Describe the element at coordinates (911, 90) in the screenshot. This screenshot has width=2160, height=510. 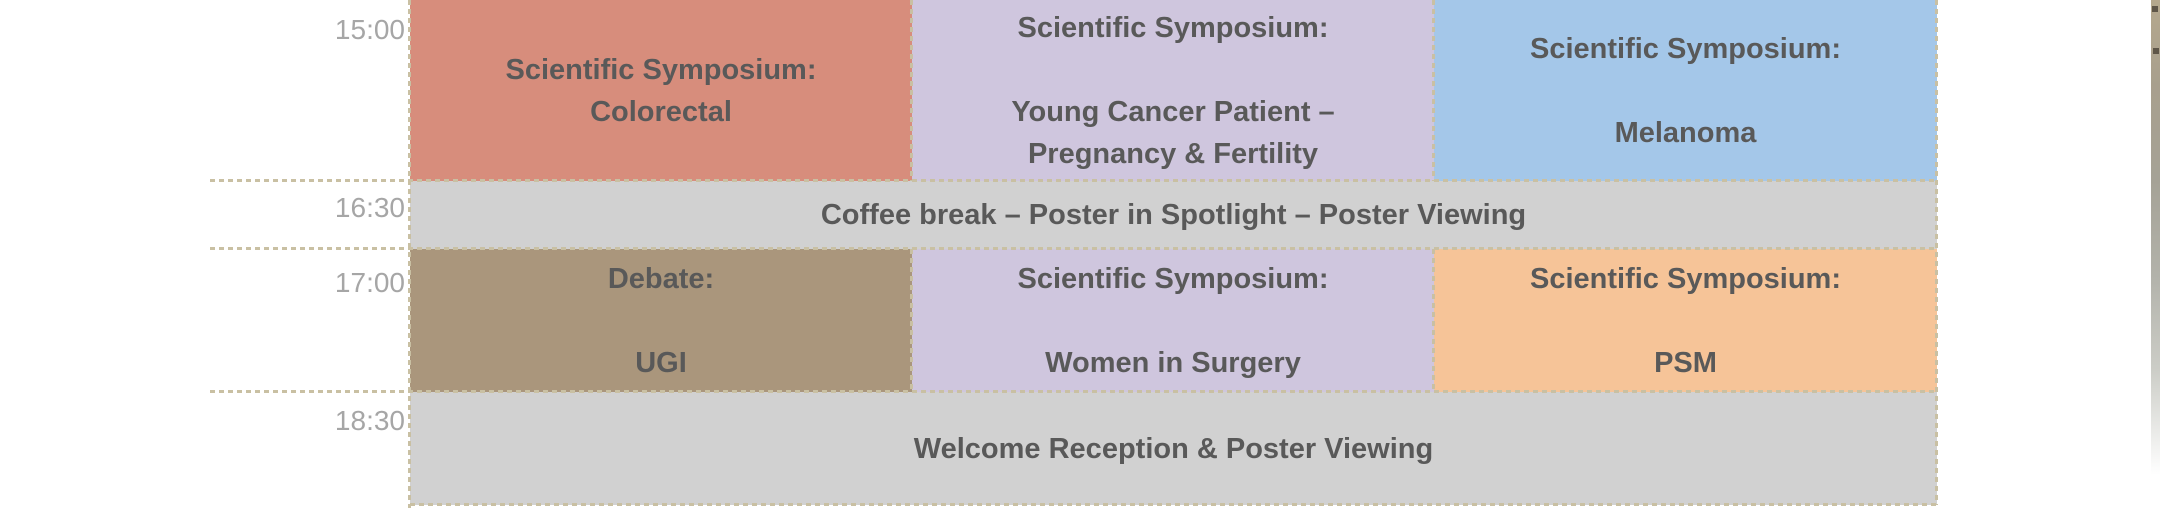
I see `grid-vline-col1-row1` at that location.